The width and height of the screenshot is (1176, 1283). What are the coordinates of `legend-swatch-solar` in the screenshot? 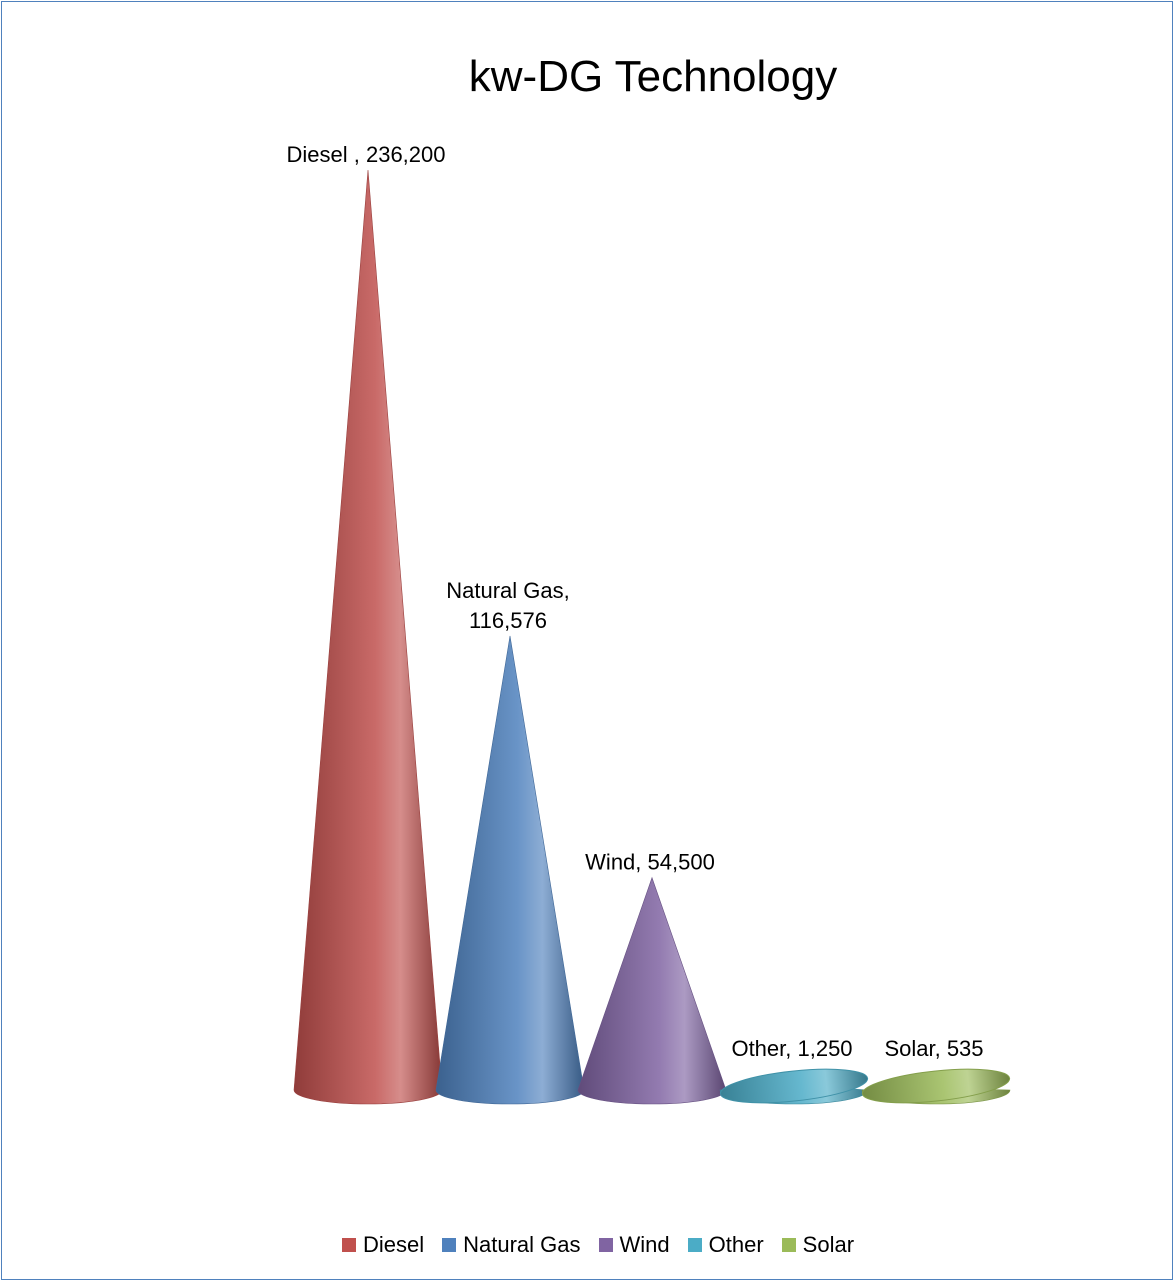 It's located at (788, 1245).